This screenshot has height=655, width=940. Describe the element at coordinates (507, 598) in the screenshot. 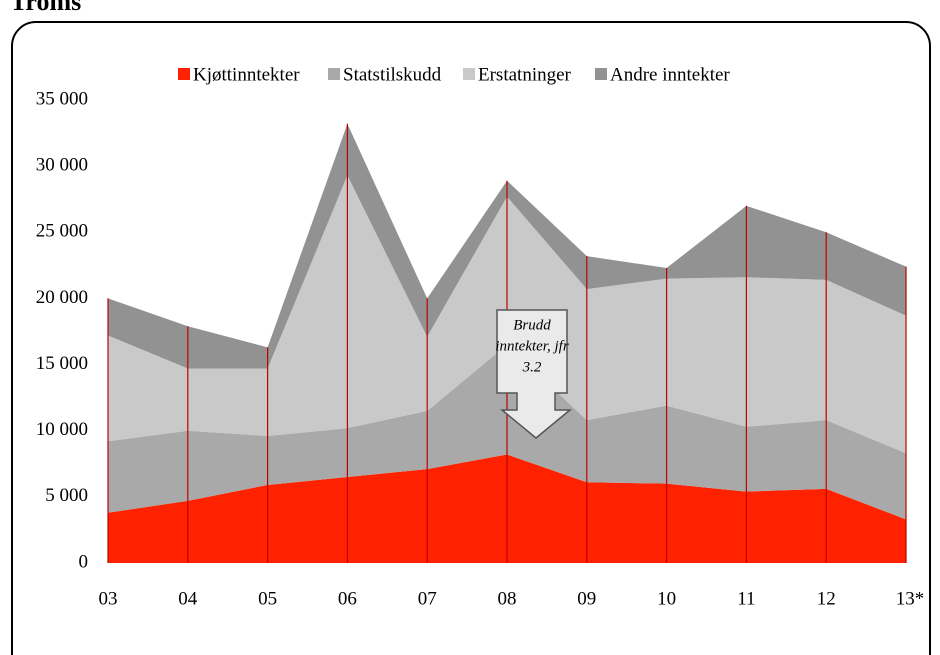

I see `x-tick-label: 08` at that location.